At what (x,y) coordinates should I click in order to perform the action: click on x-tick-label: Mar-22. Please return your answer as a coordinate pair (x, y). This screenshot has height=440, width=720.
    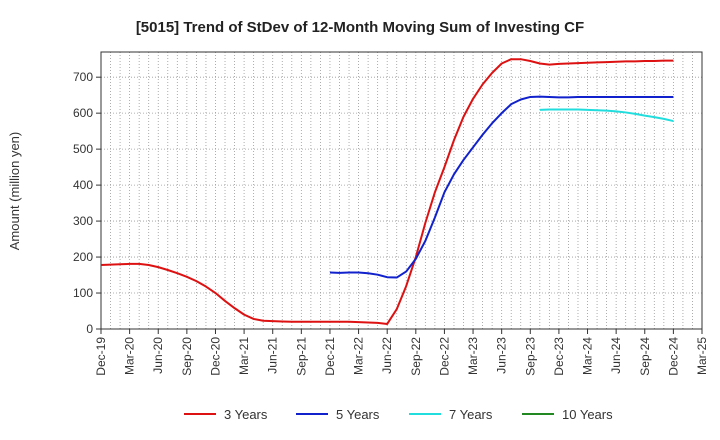
    Looking at the image, I should click on (359, 356).